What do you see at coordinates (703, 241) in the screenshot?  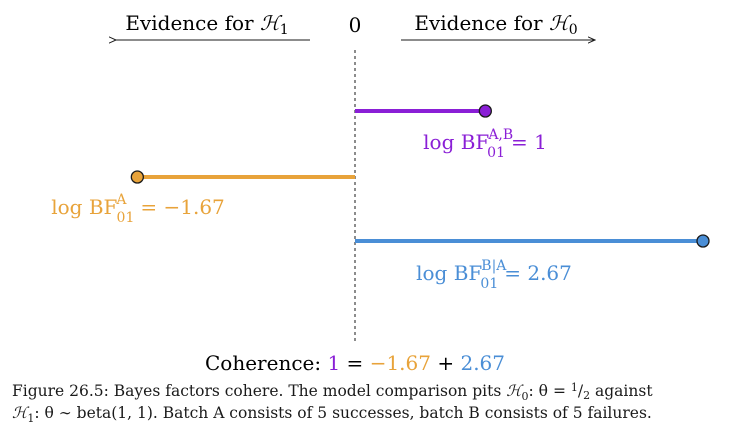 I see `endpoint-log-bf-b-given-a` at bounding box center [703, 241].